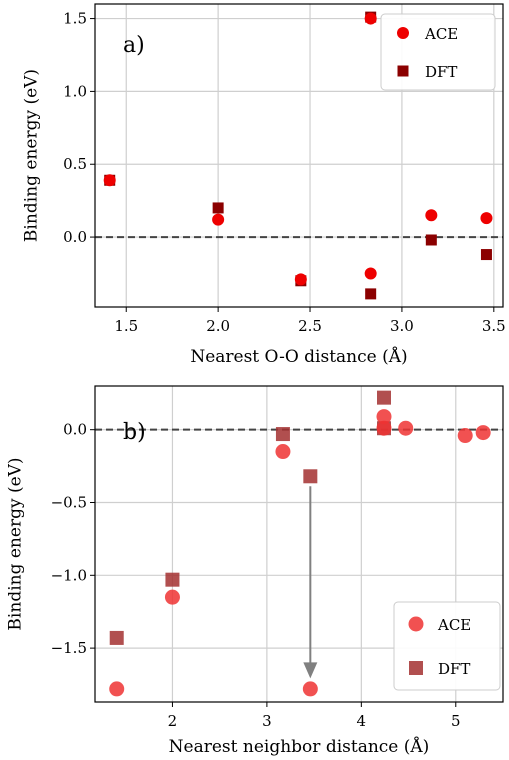 The width and height of the screenshot is (509, 760). What do you see at coordinates (267, 721) in the screenshot?
I see `x-tick-label: 3` at bounding box center [267, 721].